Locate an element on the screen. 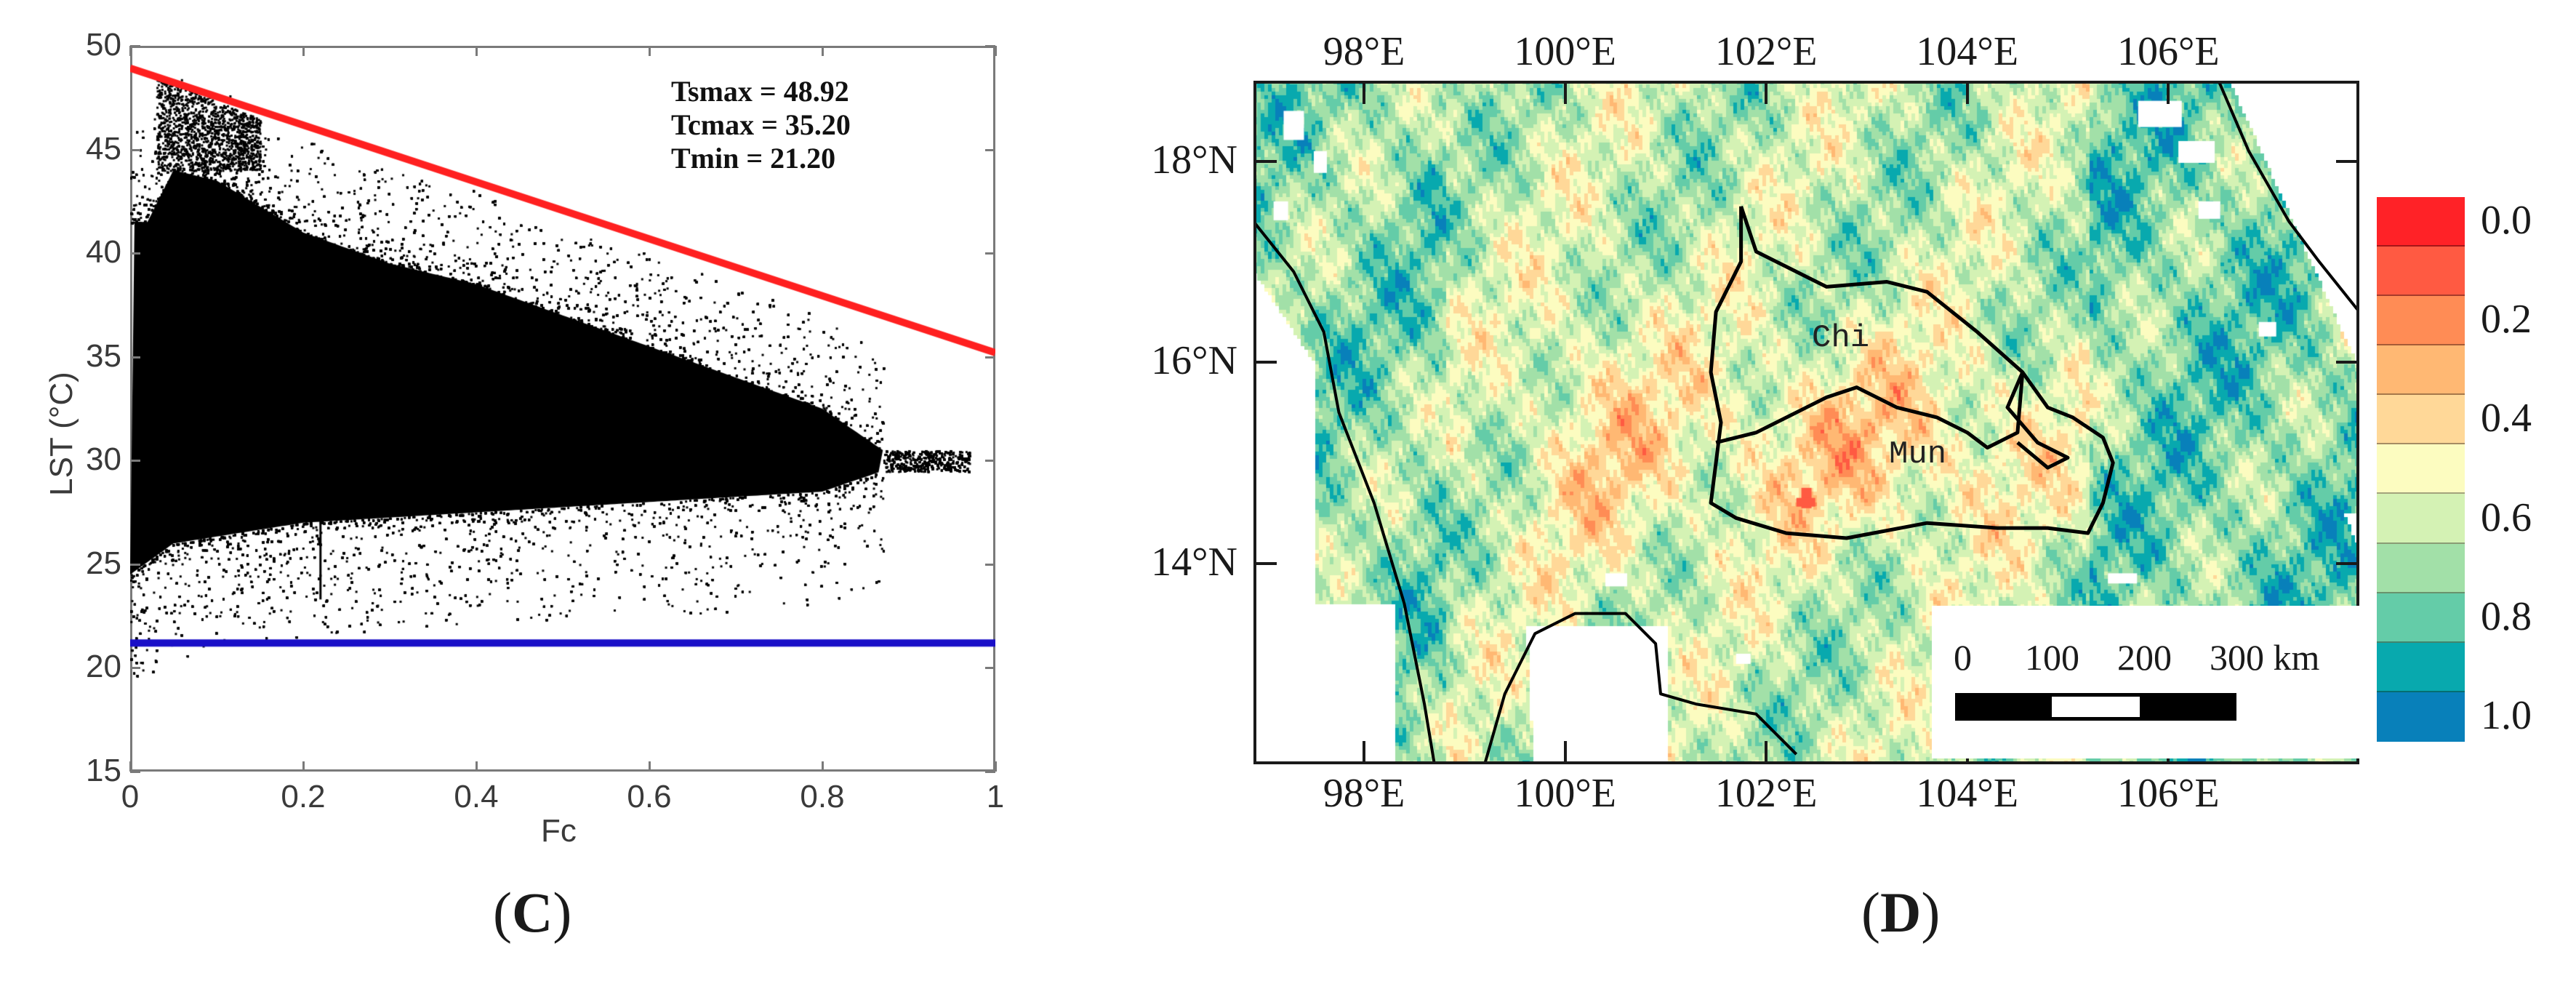 The image size is (2576, 981). y-tick-label: 15 is located at coordinates (103, 770).